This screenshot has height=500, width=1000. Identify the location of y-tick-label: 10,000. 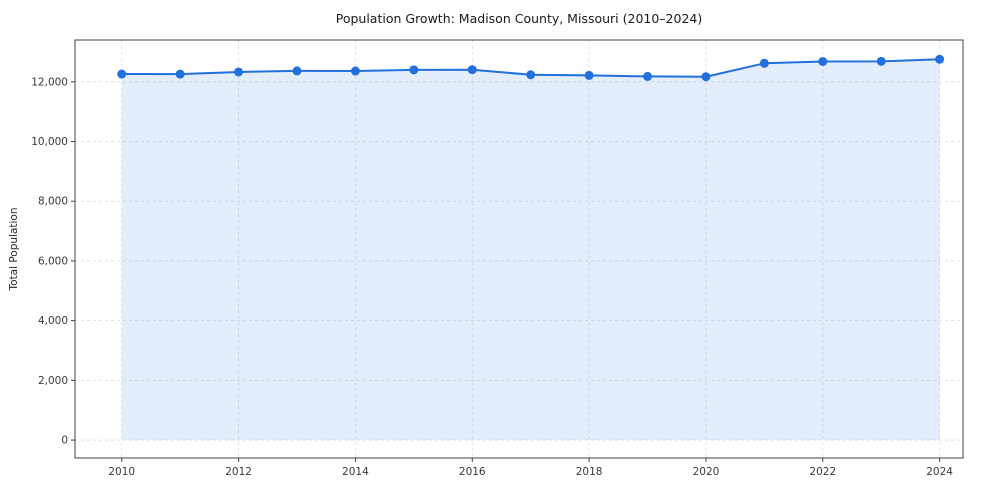
(49, 142).